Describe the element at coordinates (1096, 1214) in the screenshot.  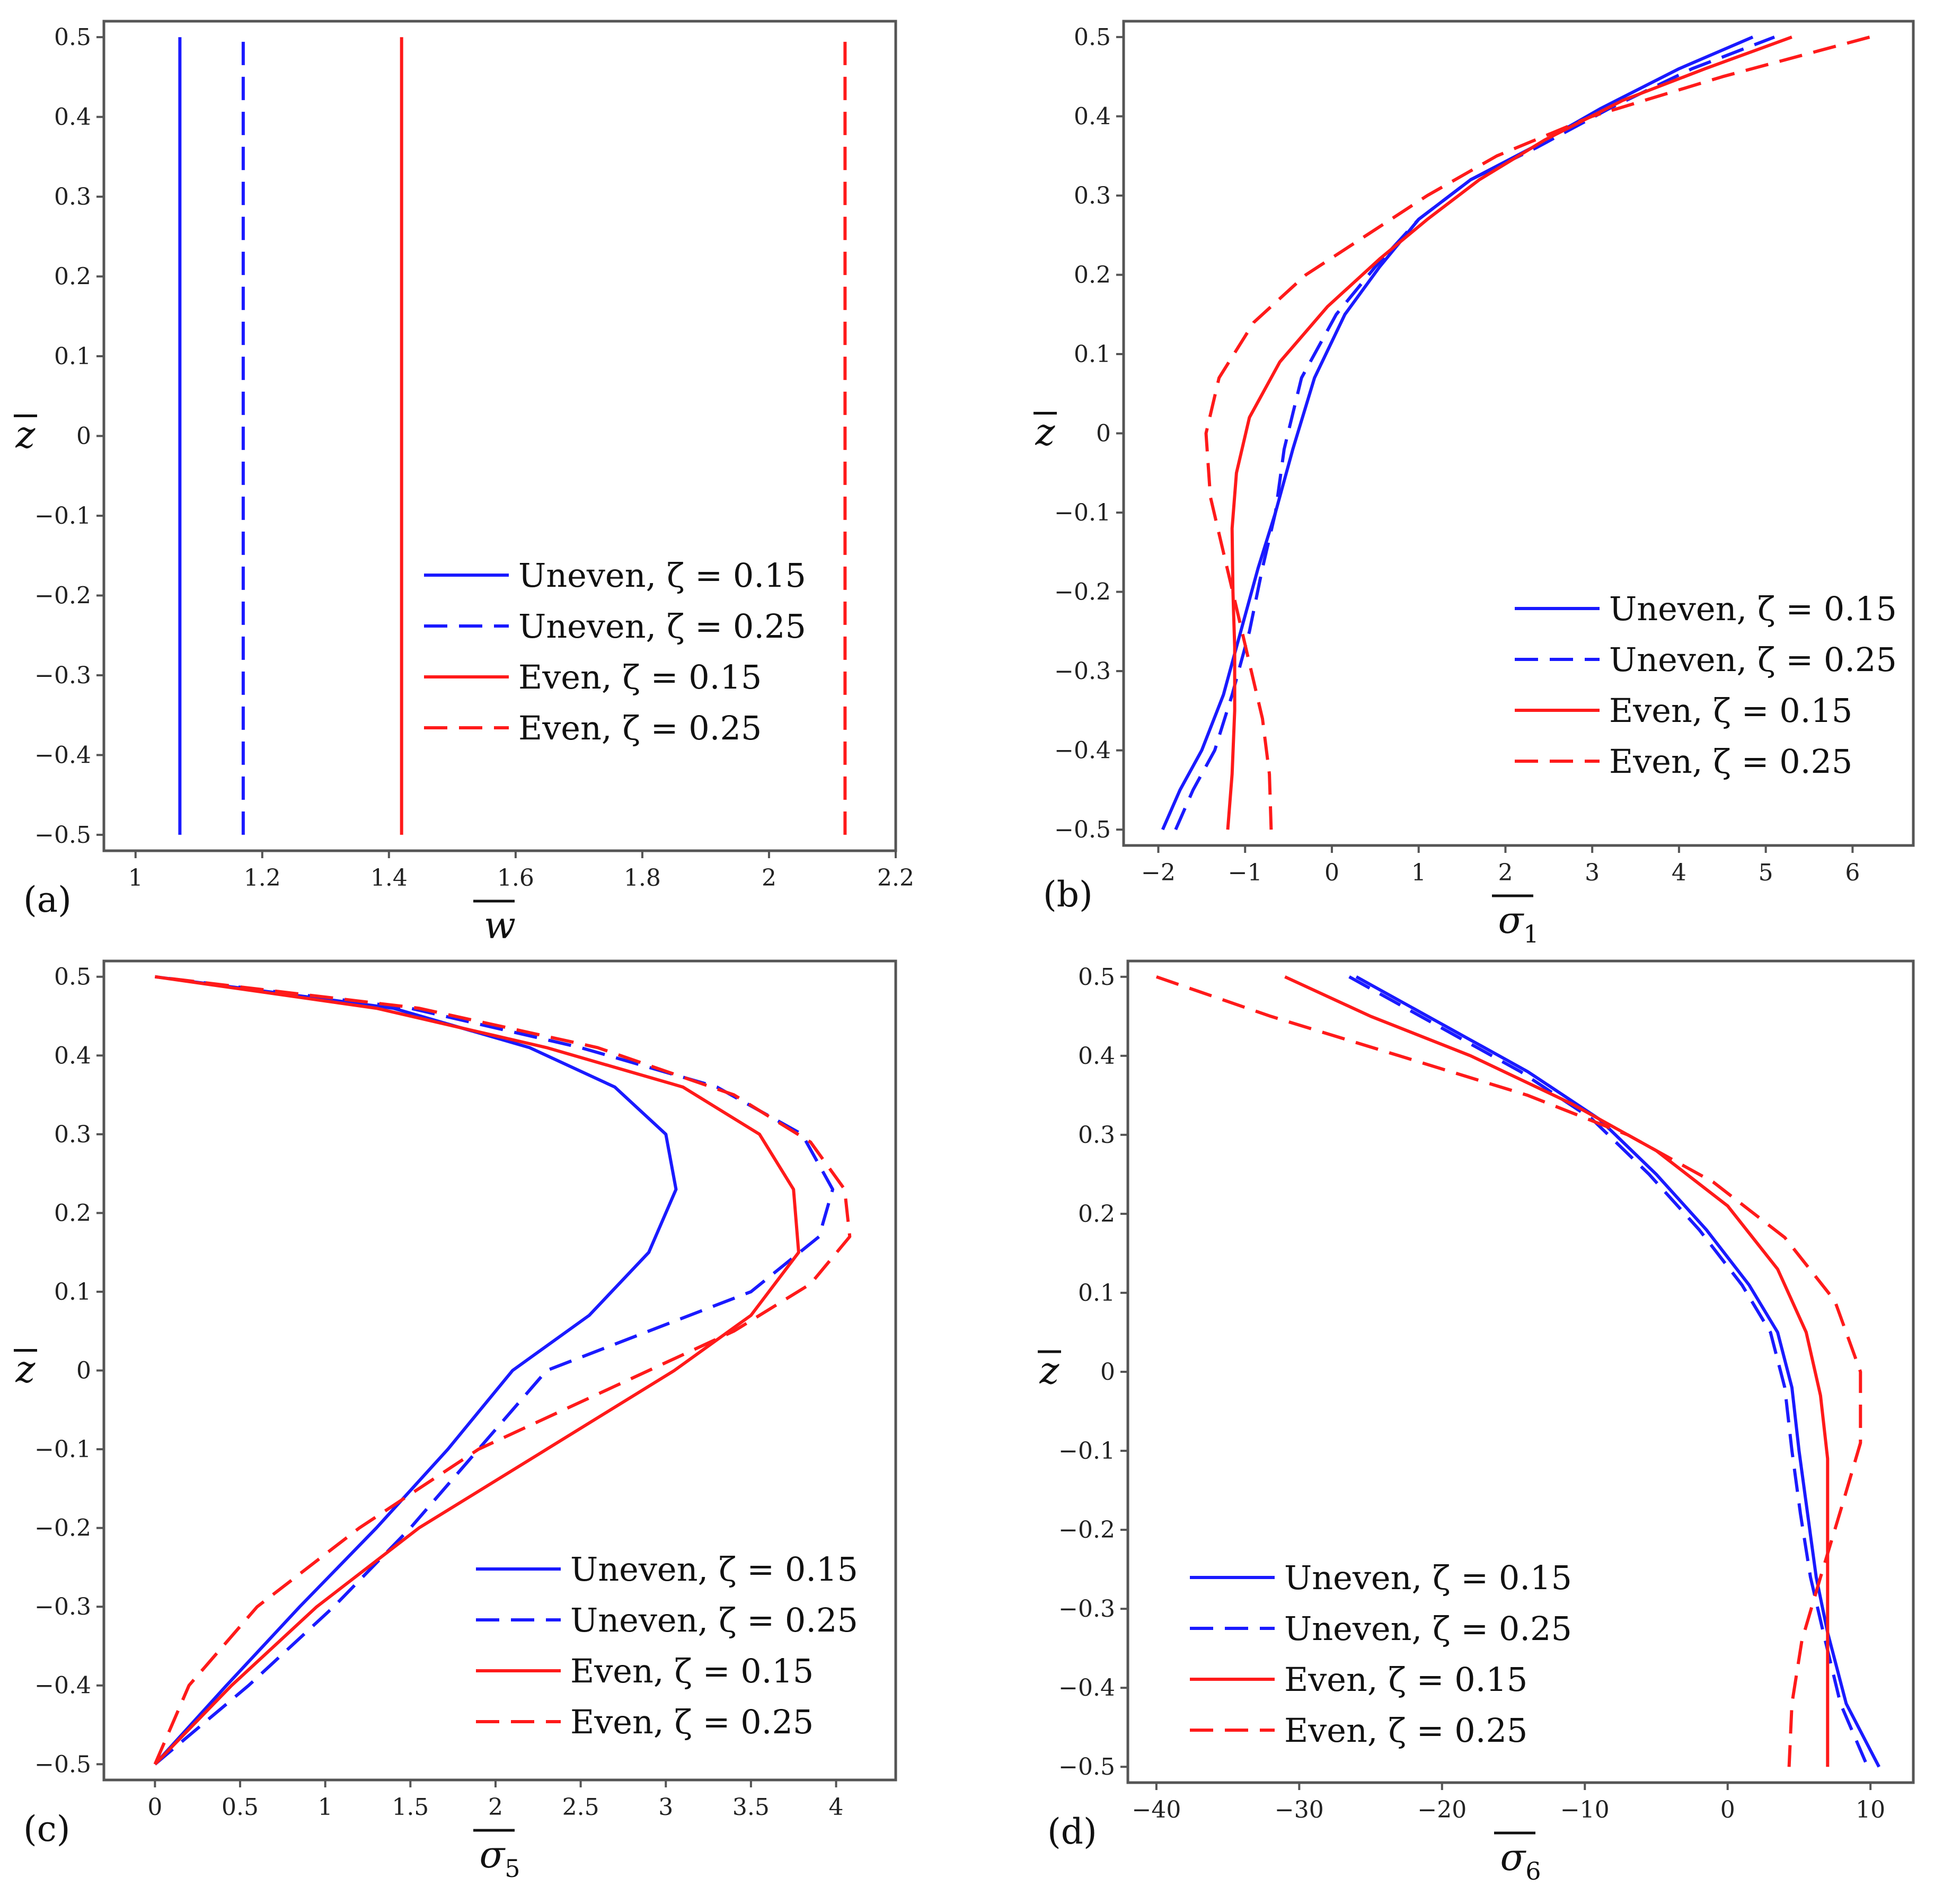
I see `y-tick-label: 0.2` at that location.